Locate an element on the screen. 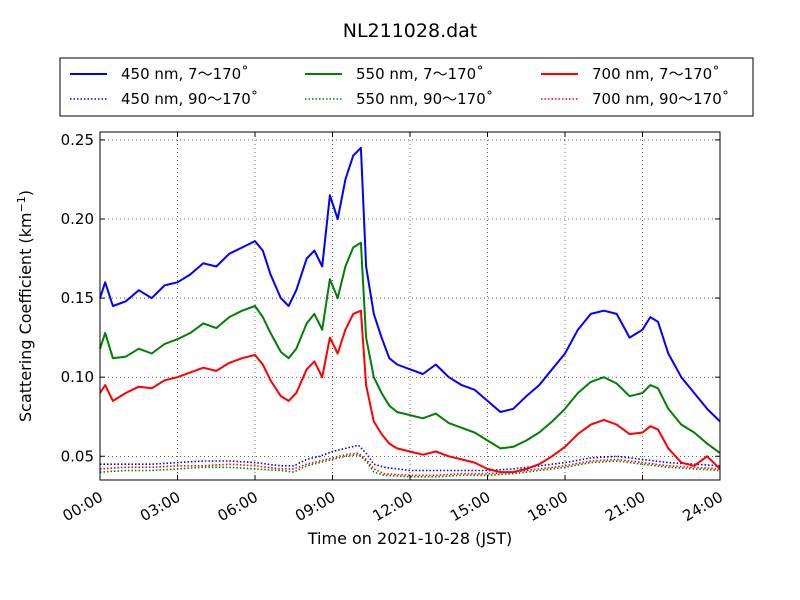  y-tick-label: 0.20 is located at coordinates (77, 219).